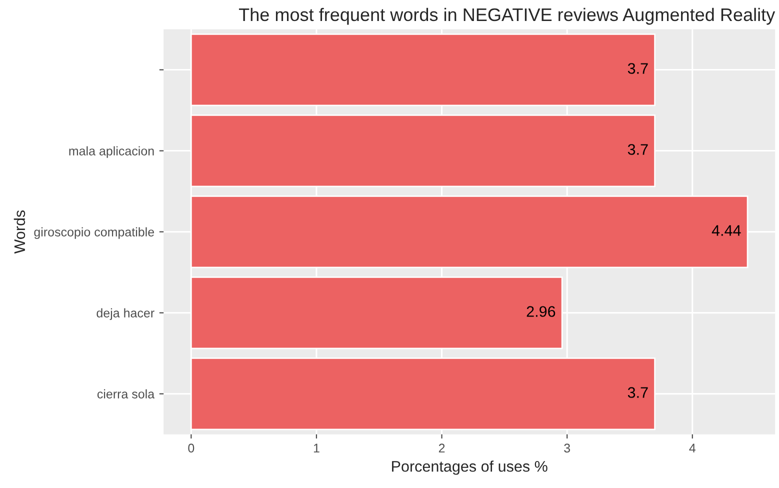  What do you see at coordinates (20, 232) in the screenshot?
I see `y-axis-title: Words` at bounding box center [20, 232].